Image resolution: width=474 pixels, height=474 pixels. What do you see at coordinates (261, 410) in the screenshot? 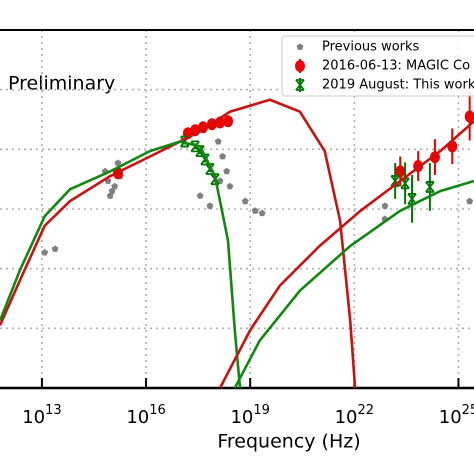
I see `x-tick-exponent: 19` at bounding box center [261, 410].